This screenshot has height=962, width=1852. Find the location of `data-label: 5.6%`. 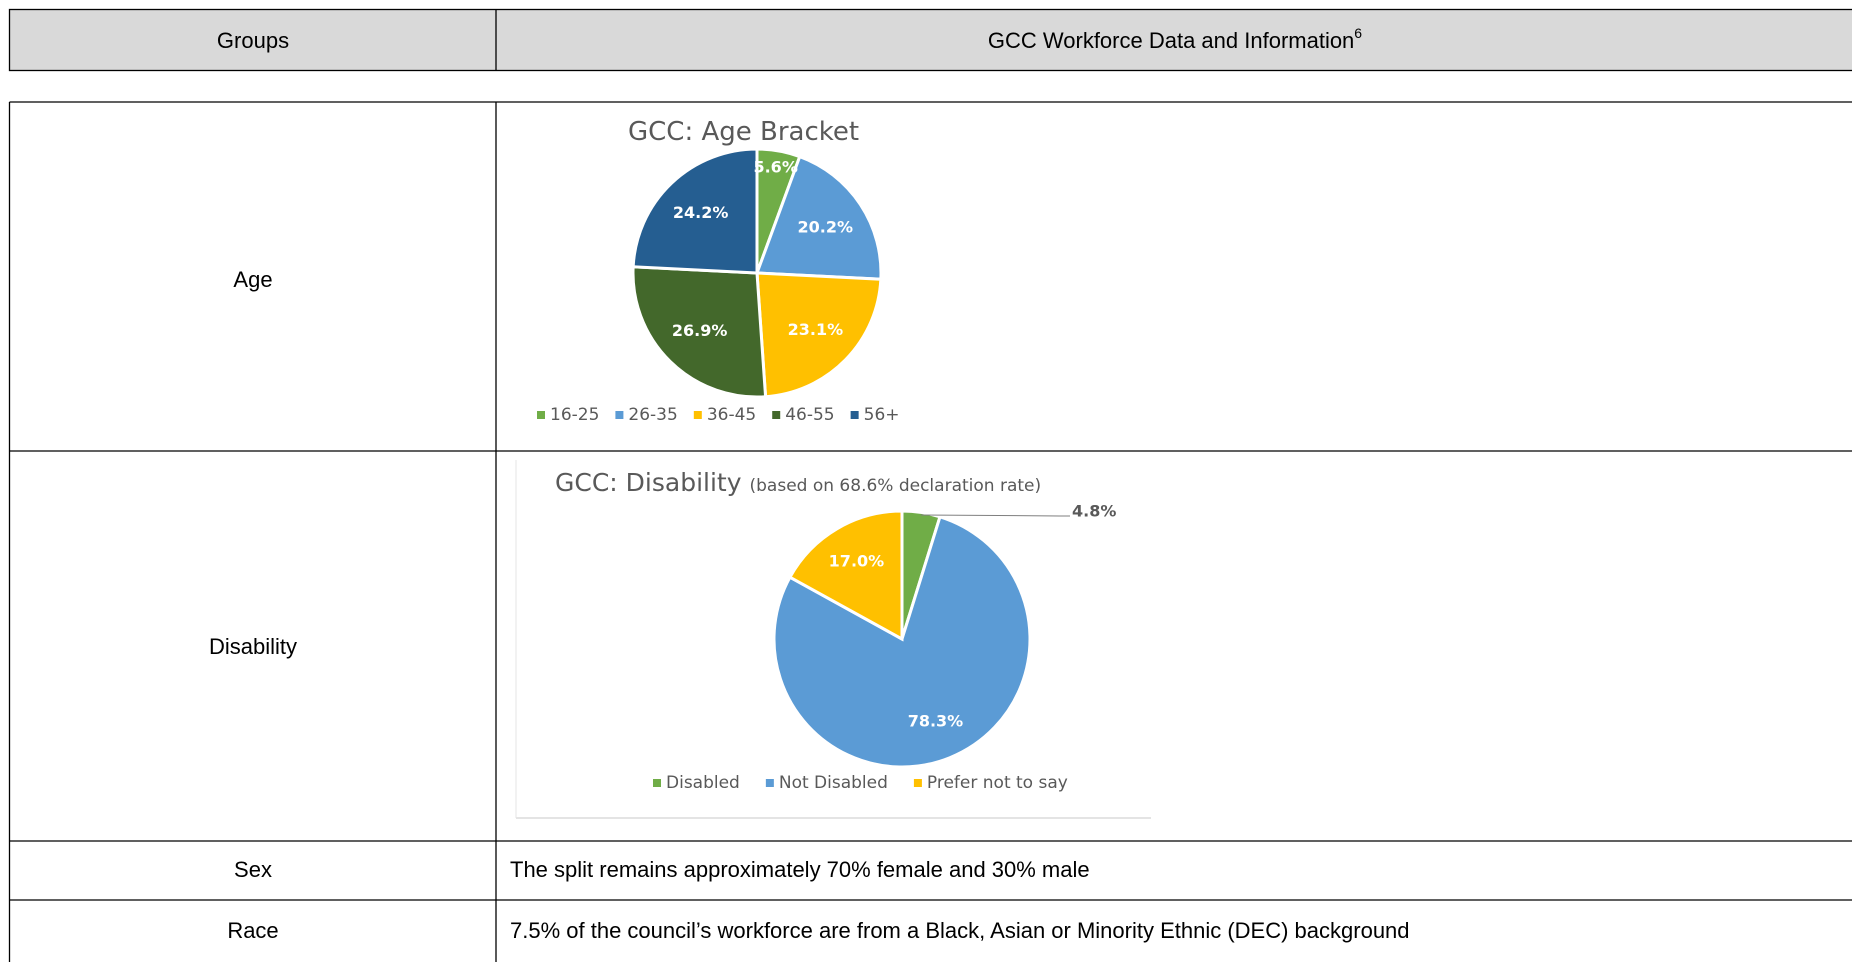

data-label: 5.6% is located at coordinates (775, 167).